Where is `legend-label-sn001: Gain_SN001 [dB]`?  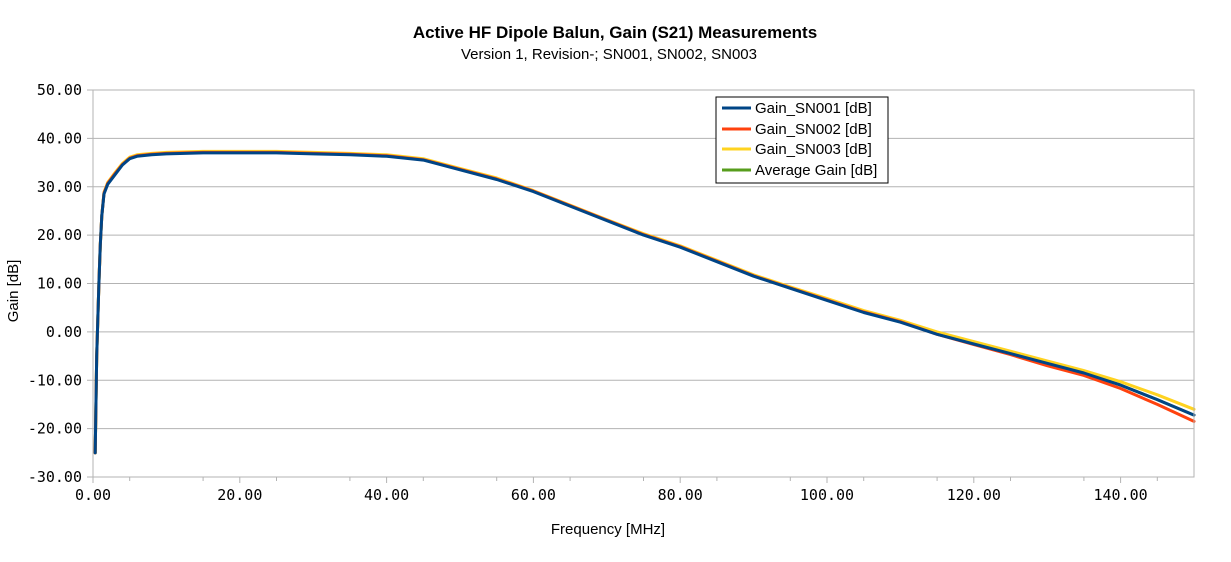
legend-label-sn001: Gain_SN001 [dB] is located at coordinates (813, 108).